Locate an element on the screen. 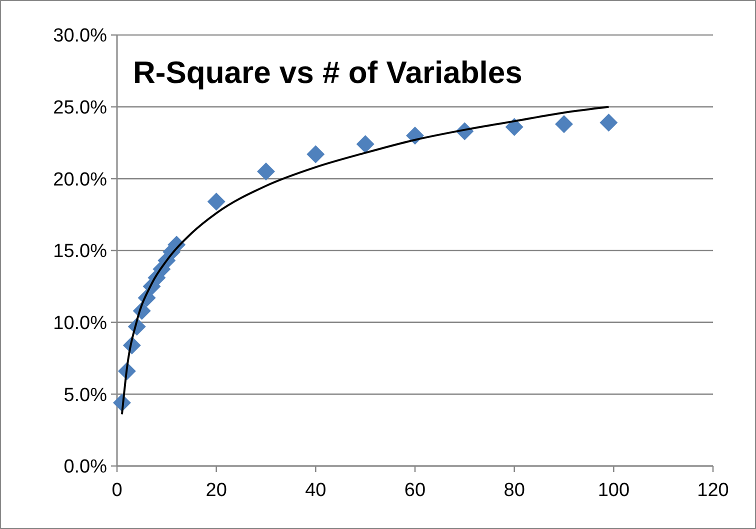  x-tick-label: 40 is located at coordinates (315, 490).